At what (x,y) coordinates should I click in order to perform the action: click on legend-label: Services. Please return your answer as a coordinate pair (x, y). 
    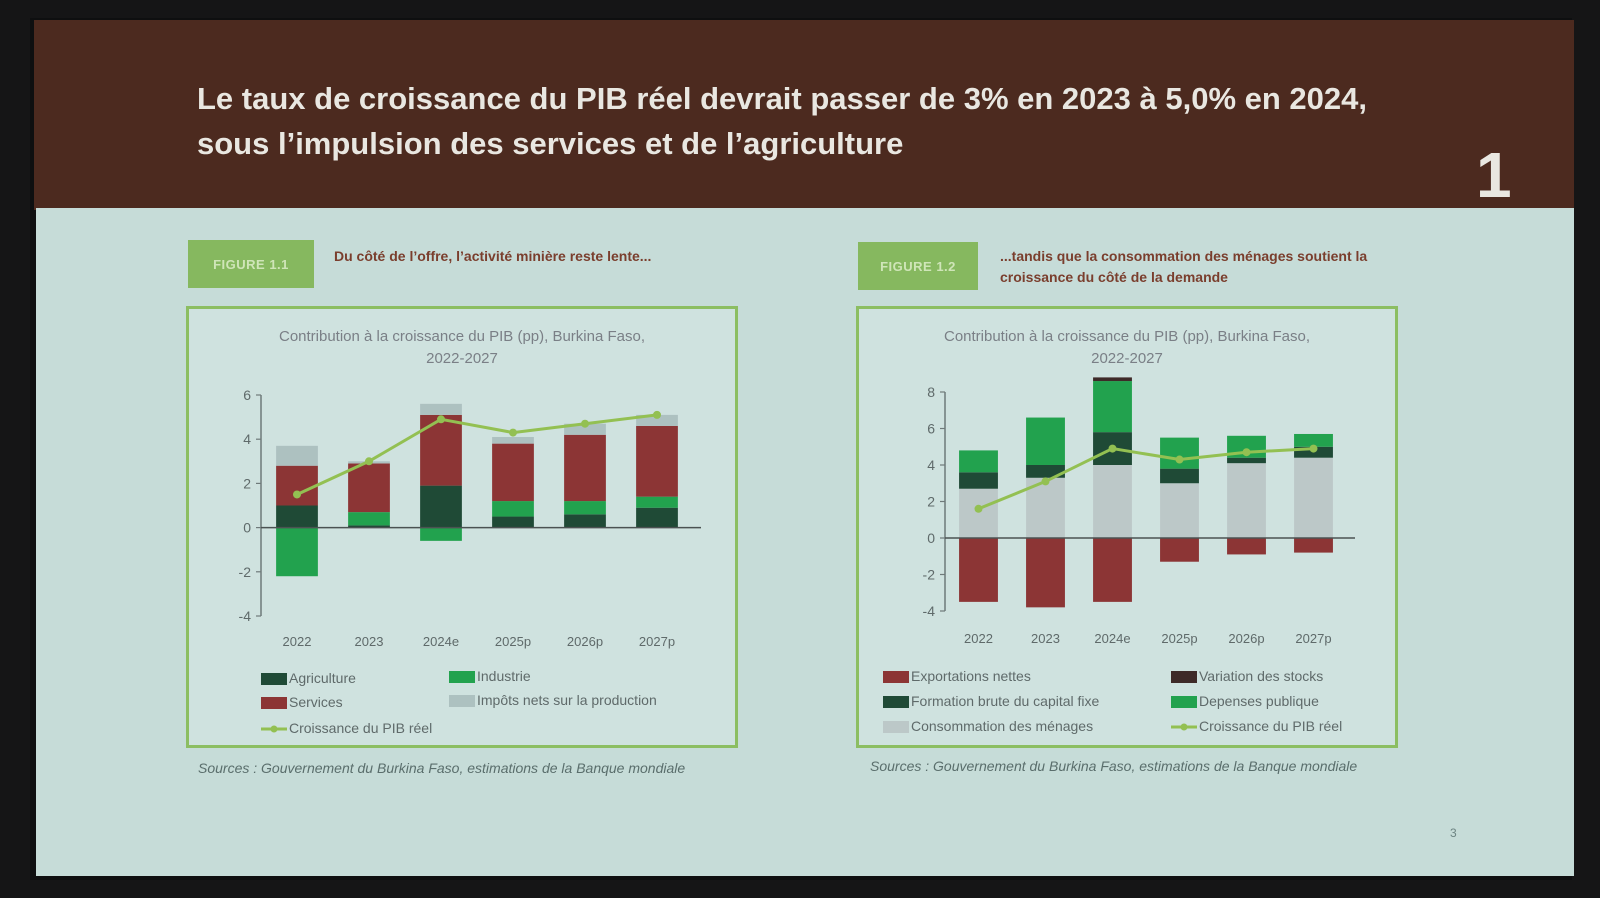
    Looking at the image, I should click on (316, 702).